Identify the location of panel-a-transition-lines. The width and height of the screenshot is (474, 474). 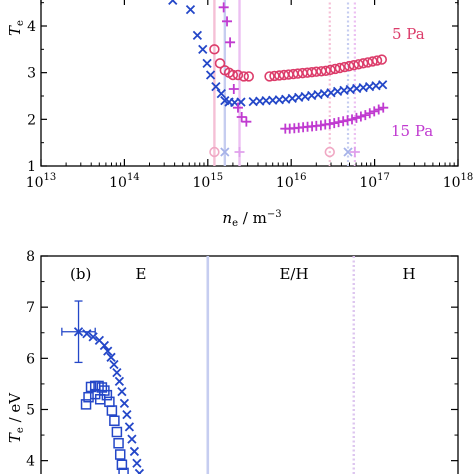
(284, 83).